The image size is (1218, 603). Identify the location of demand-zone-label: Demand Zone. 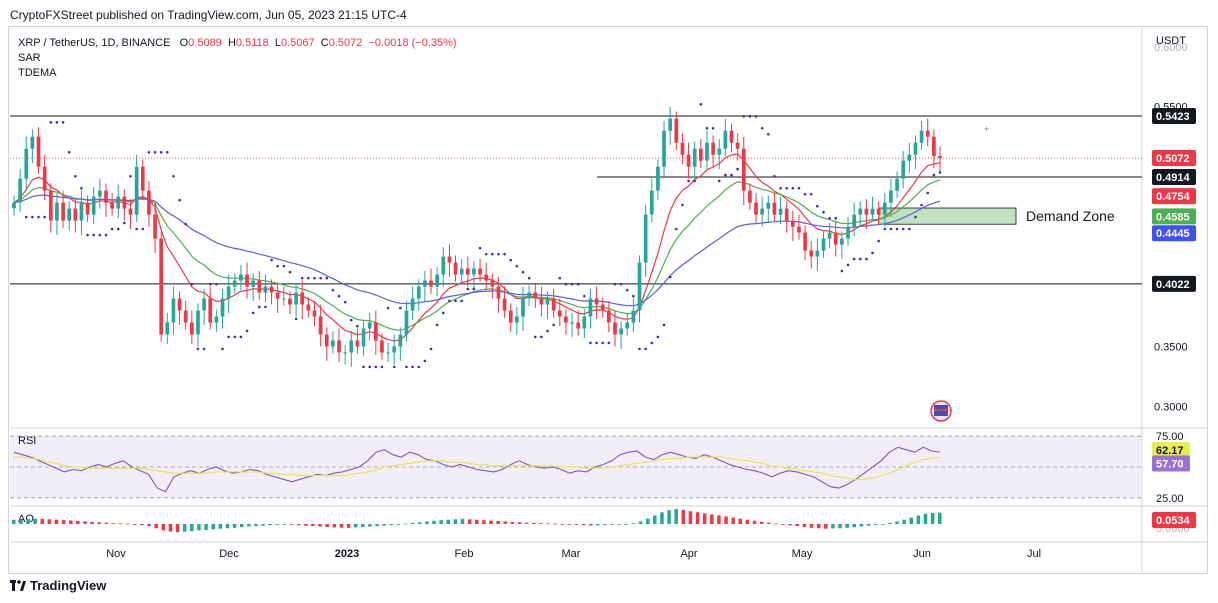
(1070, 216).